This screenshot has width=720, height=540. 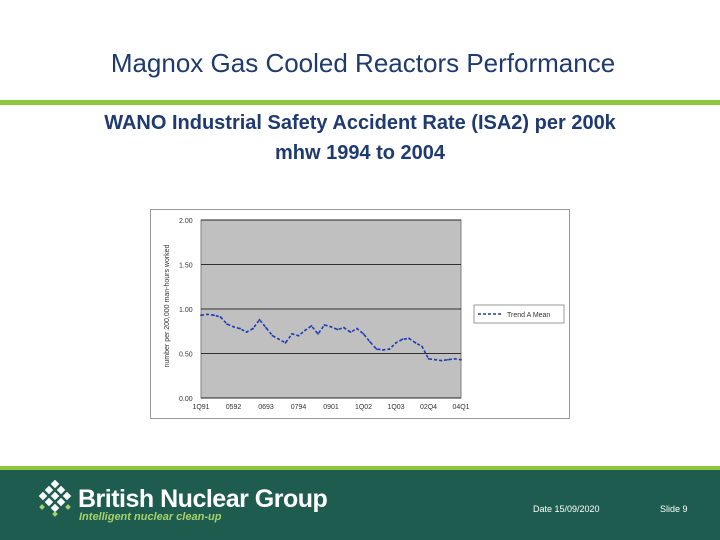 What do you see at coordinates (528, 315) in the screenshot?
I see `legend-label: Trend A Mean` at bounding box center [528, 315].